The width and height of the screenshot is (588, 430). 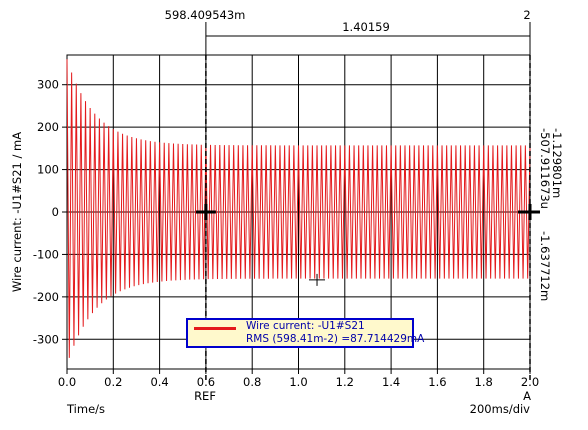 I want to click on x-tick-label: 0.2, so click(x=113, y=382).